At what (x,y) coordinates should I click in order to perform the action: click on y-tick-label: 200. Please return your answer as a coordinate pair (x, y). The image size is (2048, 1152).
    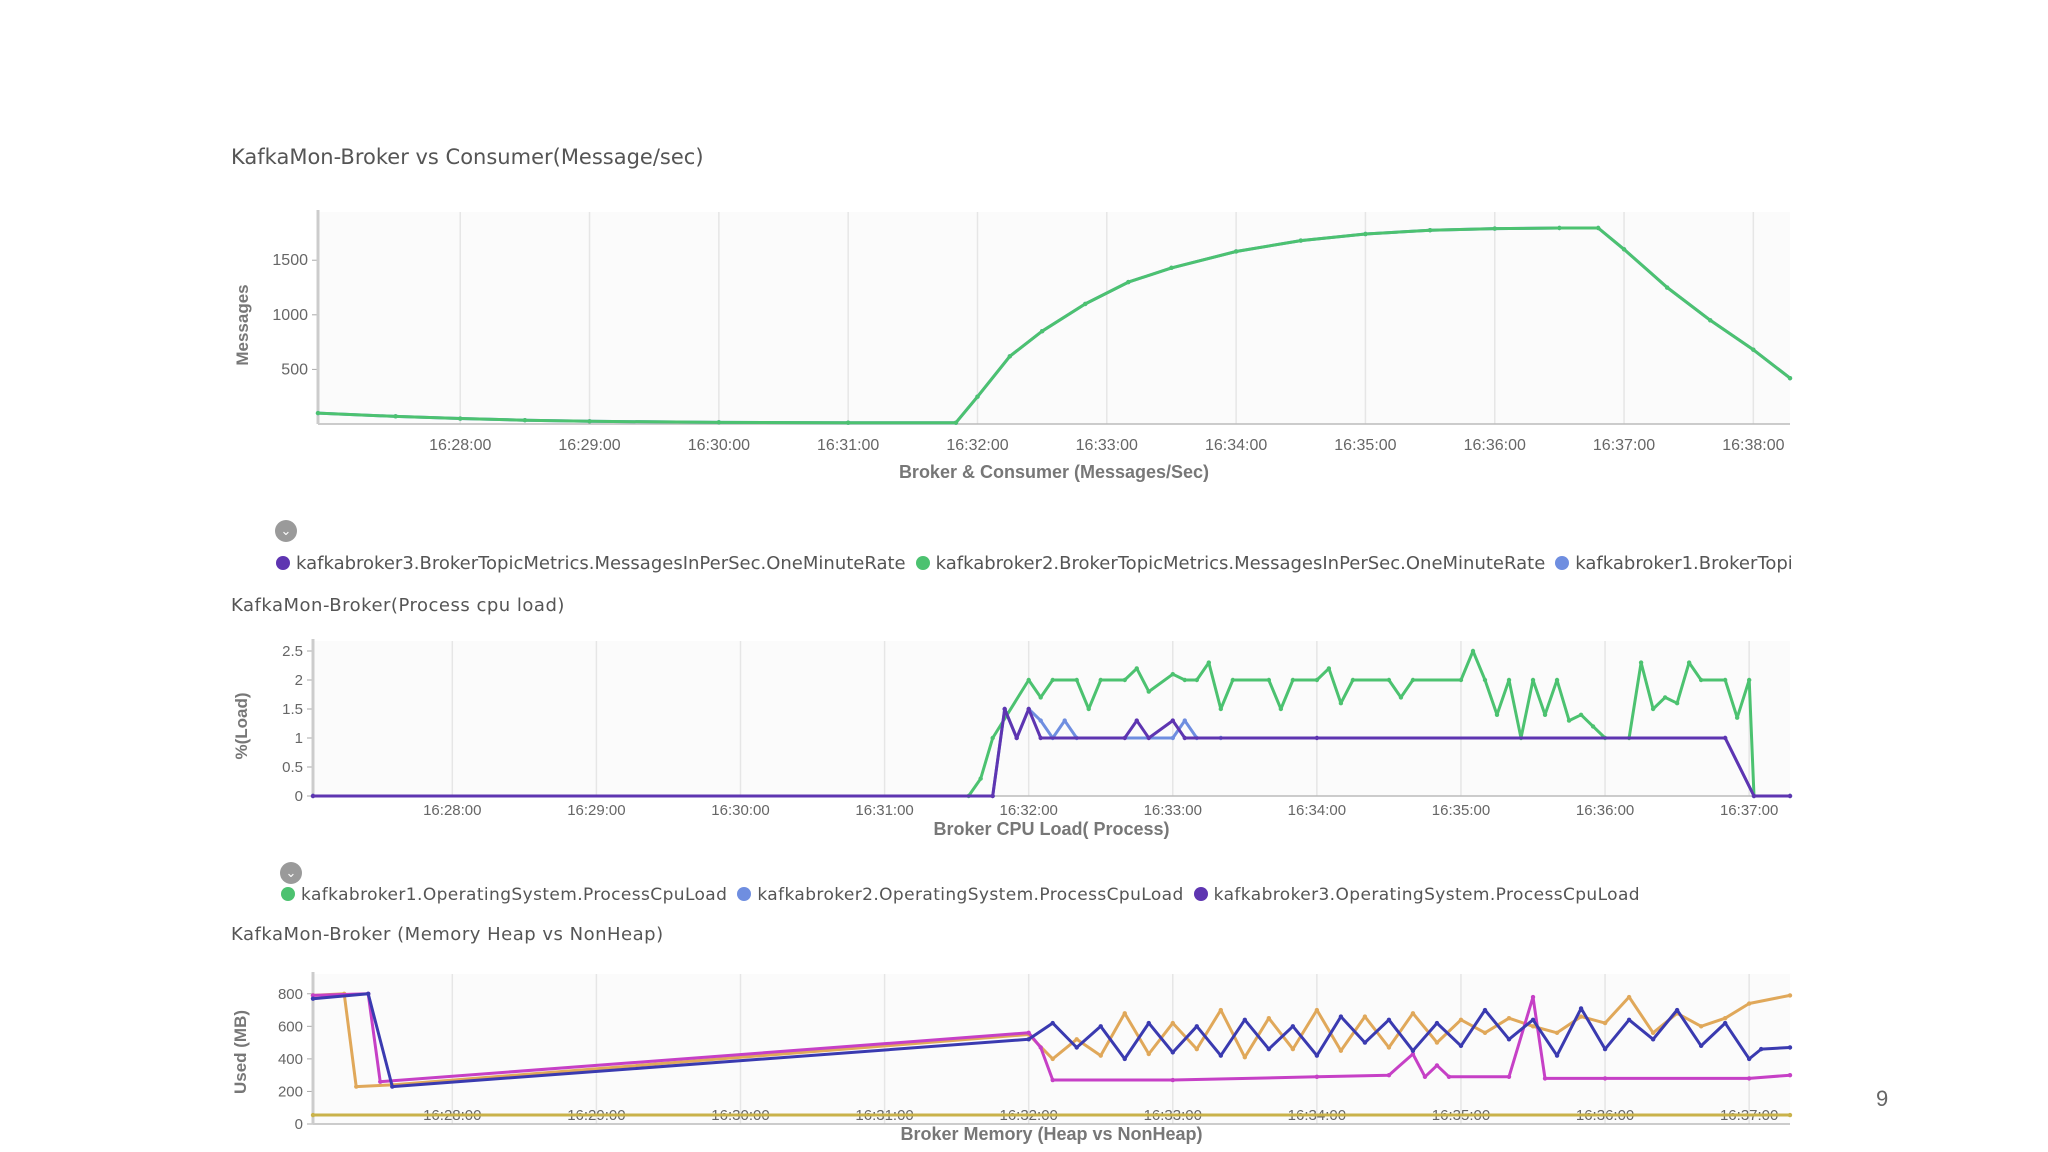
    Looking at the image, I should click on (290, 1091).